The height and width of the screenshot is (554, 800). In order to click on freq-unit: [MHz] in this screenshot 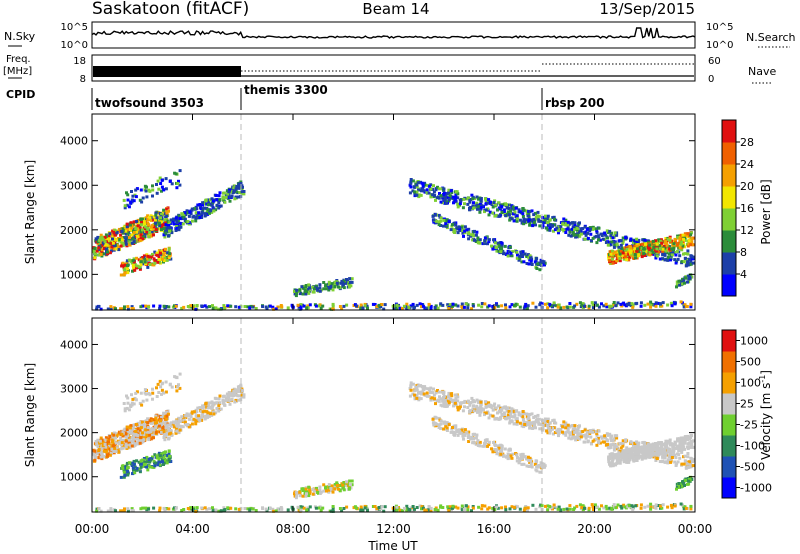, I will do `click(17, 71)`.